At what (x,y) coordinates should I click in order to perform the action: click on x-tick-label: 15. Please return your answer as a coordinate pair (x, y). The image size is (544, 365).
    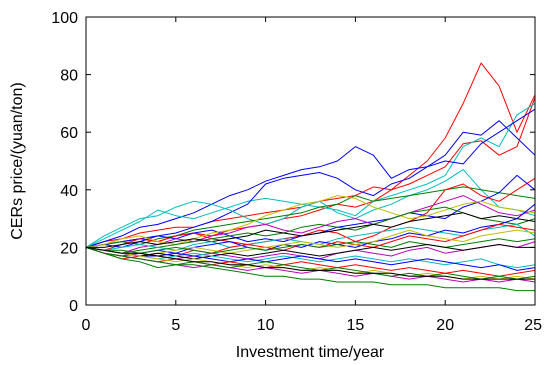
    Looking at the image, I should click on (356, 325).